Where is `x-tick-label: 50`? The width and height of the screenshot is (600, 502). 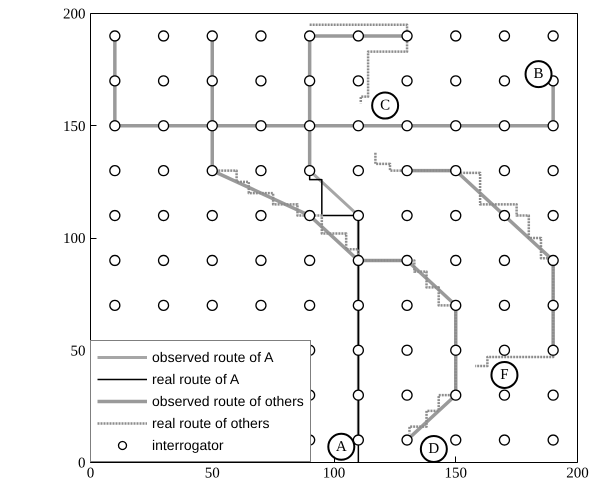 x-tick-label: 50 is located at coordinates (212, 474).